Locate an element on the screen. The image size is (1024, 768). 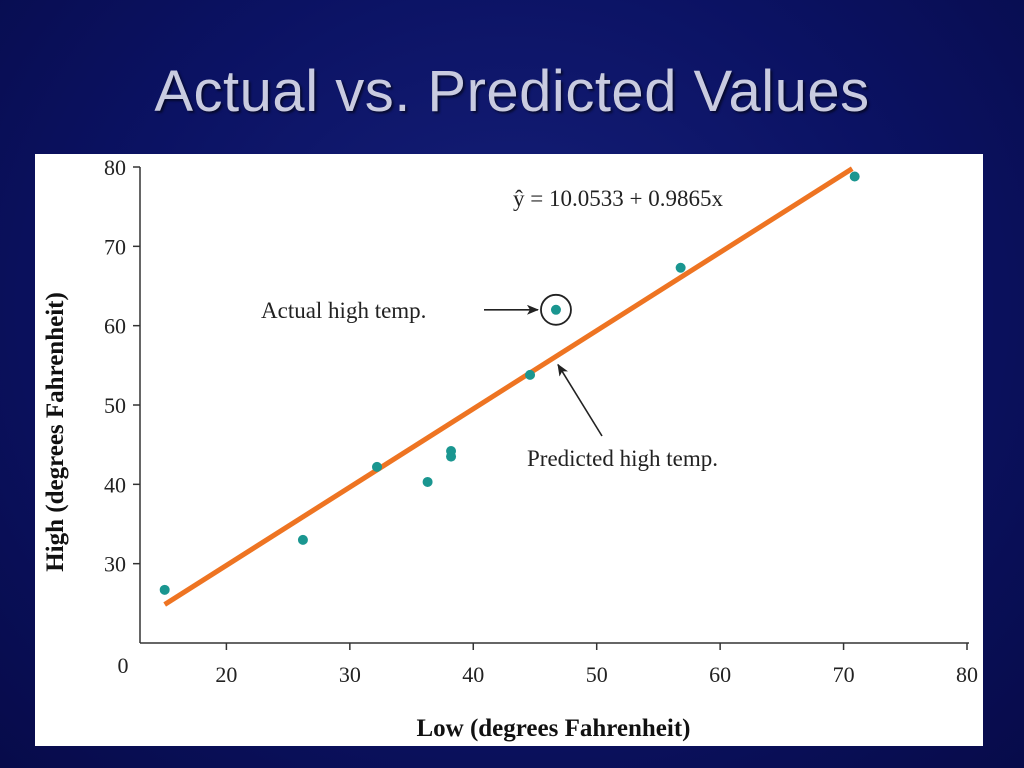
y-tick-label: 80 is located at coordinates (115, 167).